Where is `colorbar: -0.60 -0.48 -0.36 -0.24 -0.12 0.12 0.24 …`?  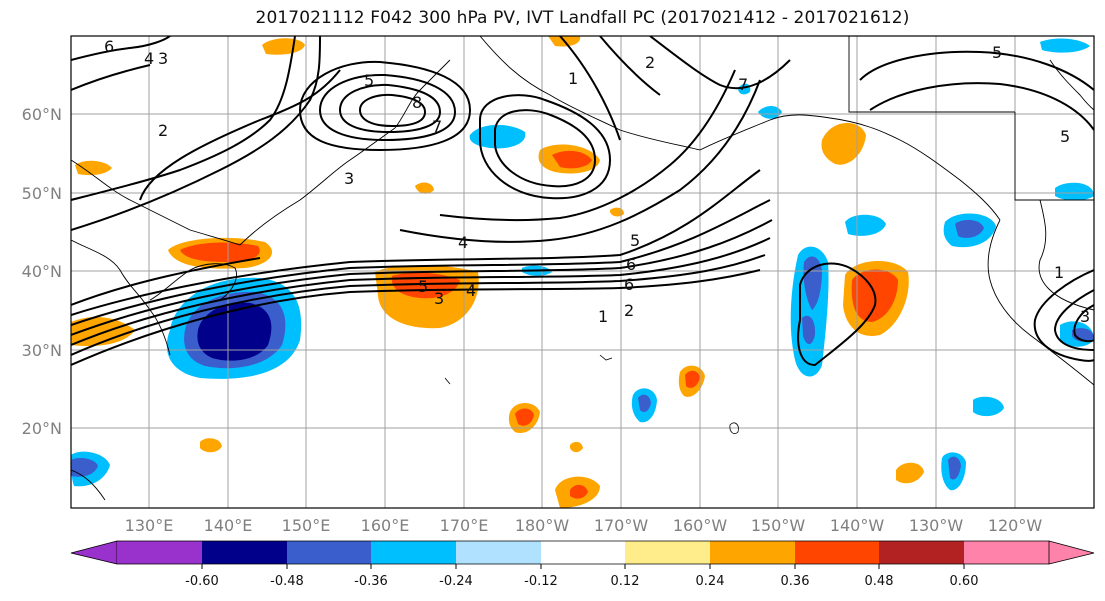 colorbar: -0.60 -0.48 -0.36 -0.24 -0.12 0.12 0.24 … is located at coordinates (582, 564).